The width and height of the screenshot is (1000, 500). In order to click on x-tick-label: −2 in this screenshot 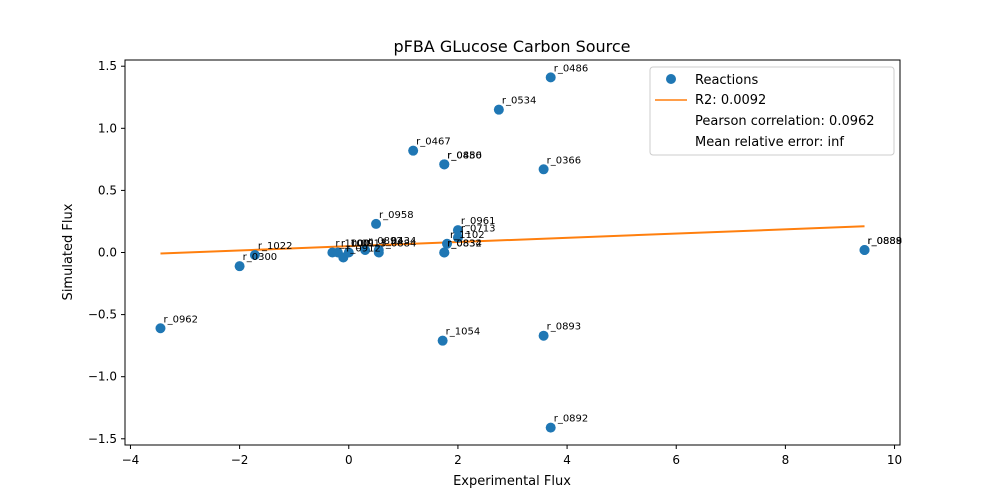, I will do `click(240, 460)`.